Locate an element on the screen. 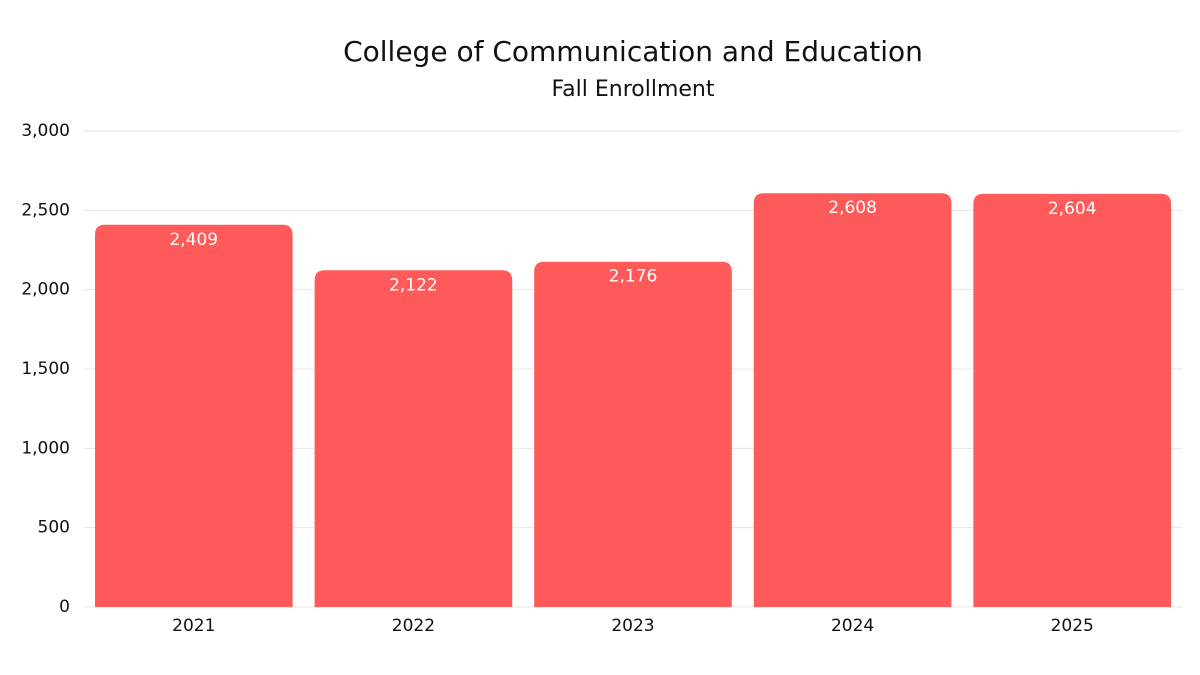  value-label: 2,604 is located at coordinates (1072, 209).